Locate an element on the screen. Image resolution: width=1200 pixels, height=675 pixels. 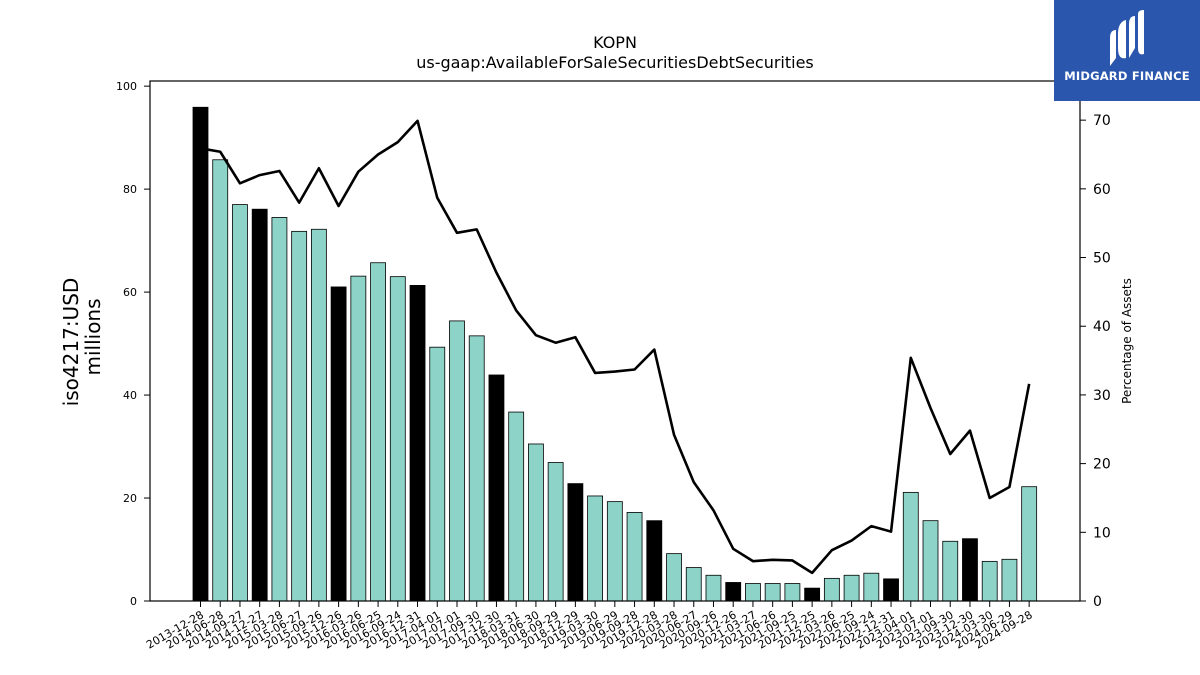
left-y-axis-label: iso4217:USD millions is located at coordinates (82, 342).